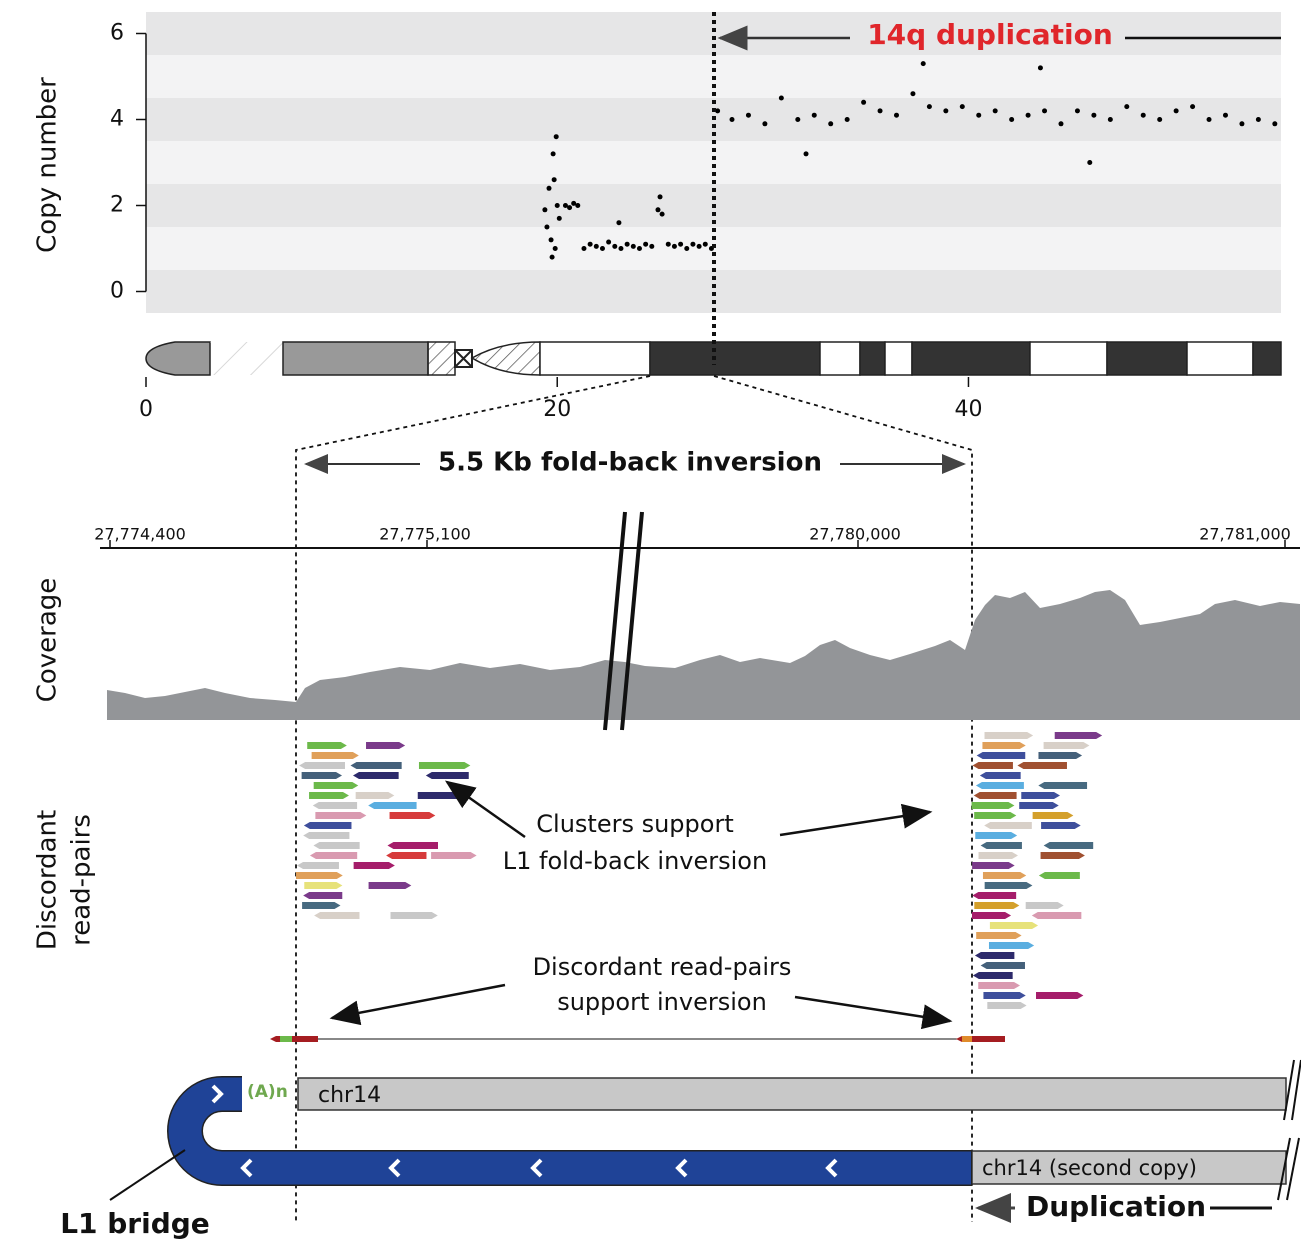 The image size is (1301, 1243). What do you see at coordinates (48, 880) in the screenshot?
I see `discordant-label: Discordant` at bounding box center [48, 880].